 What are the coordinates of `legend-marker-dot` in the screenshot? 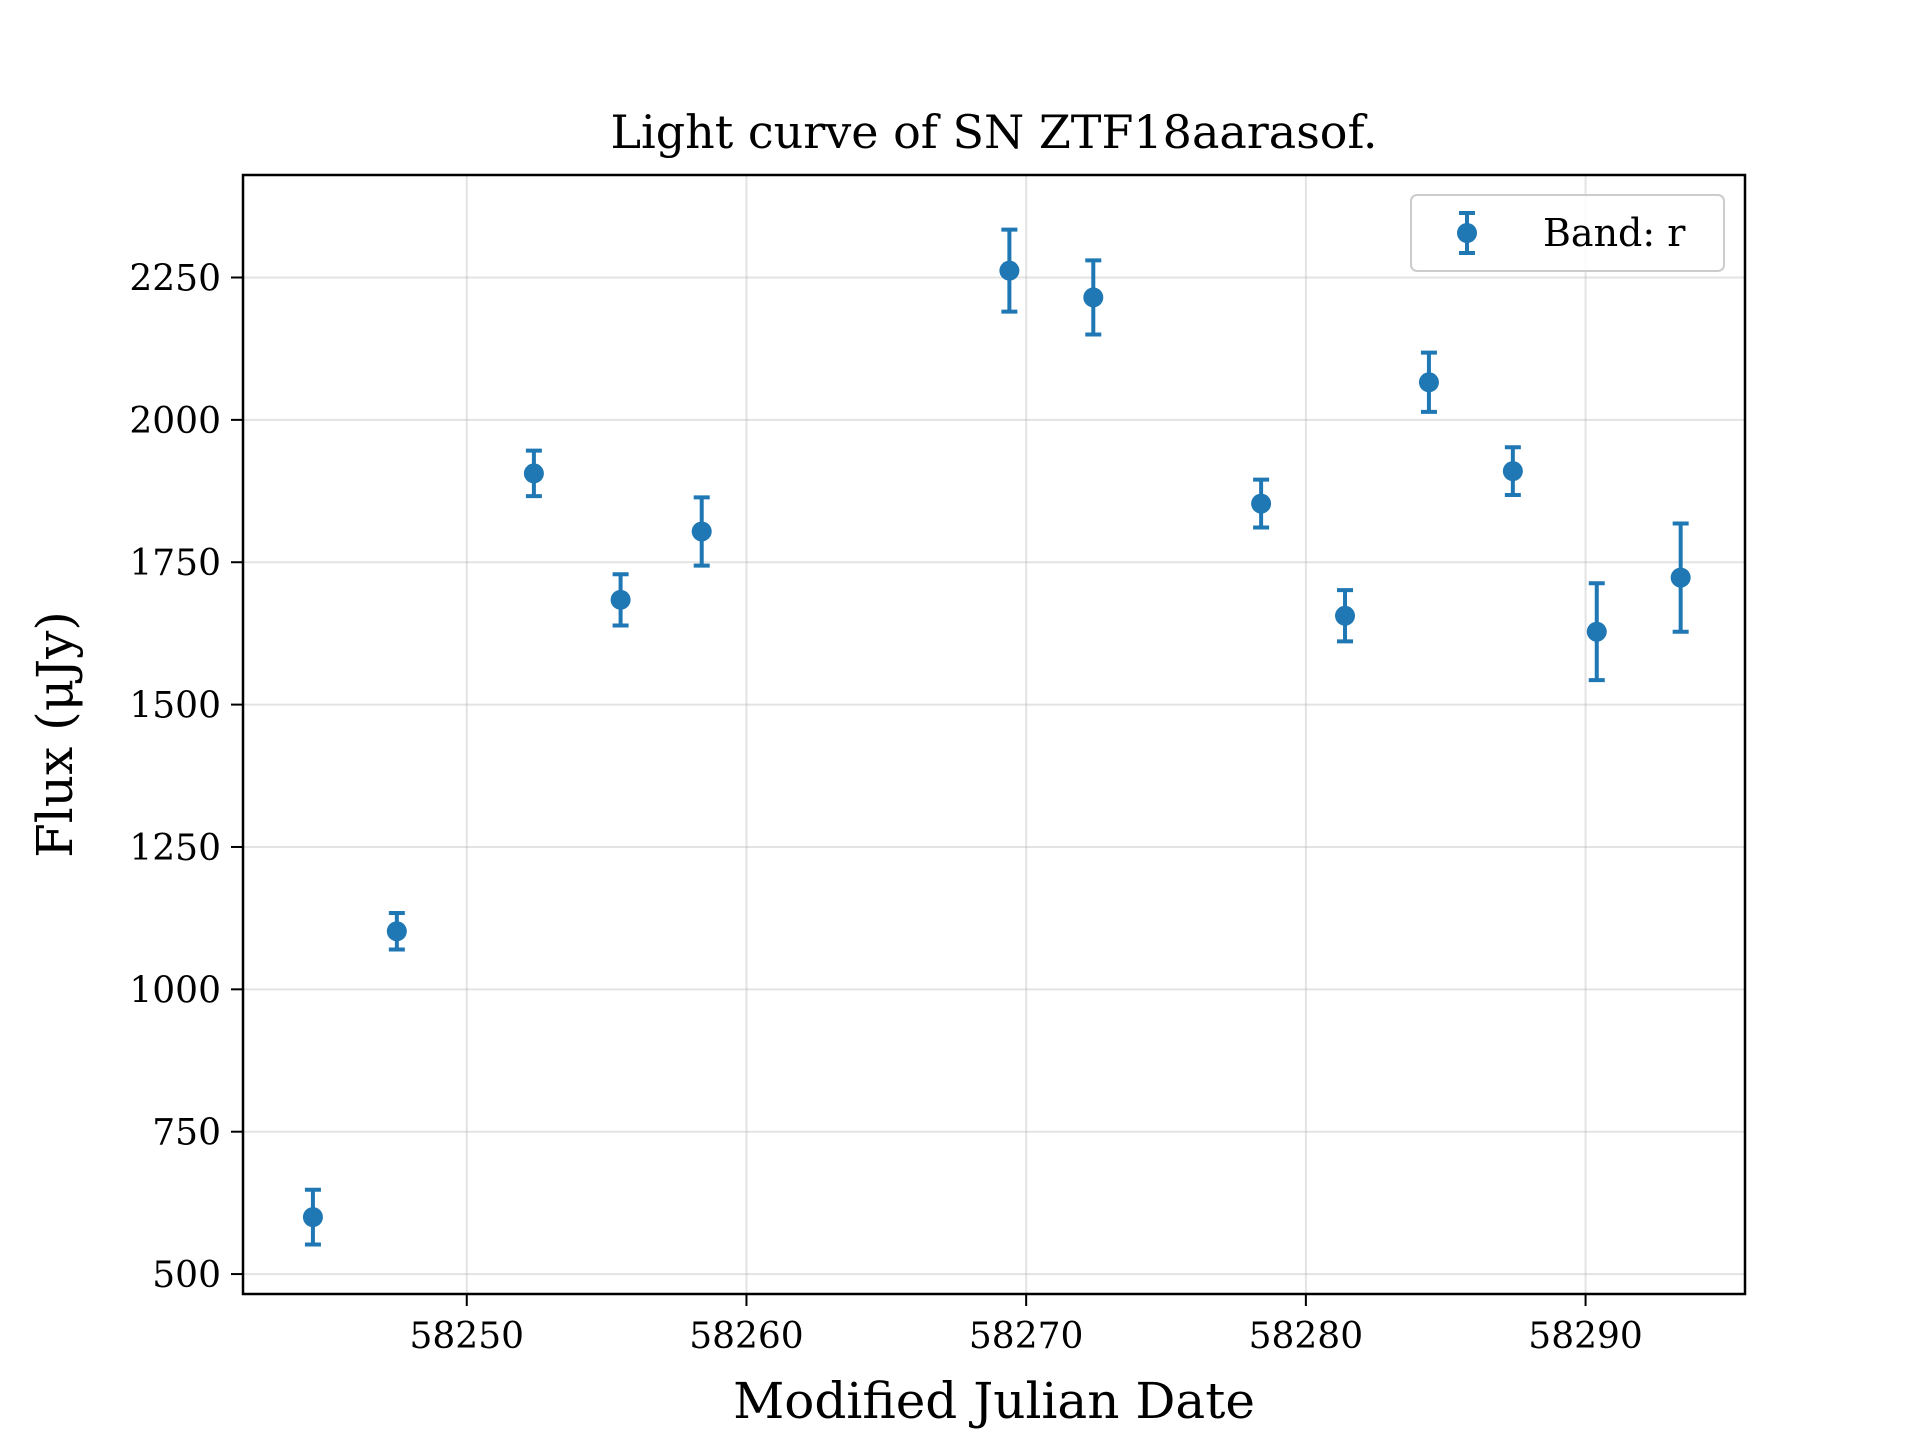 It's located at (1467, 233).